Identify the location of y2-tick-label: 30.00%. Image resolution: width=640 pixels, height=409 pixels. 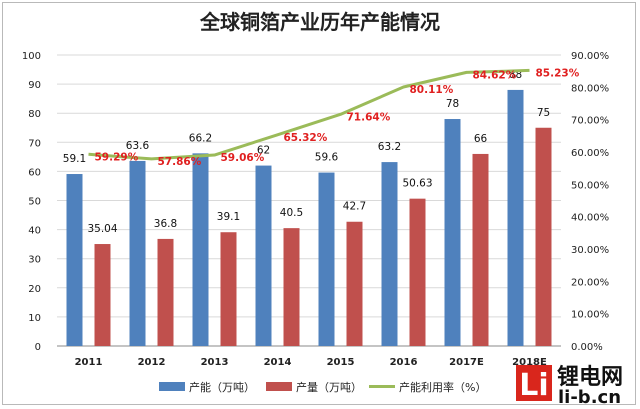
(590, 250).